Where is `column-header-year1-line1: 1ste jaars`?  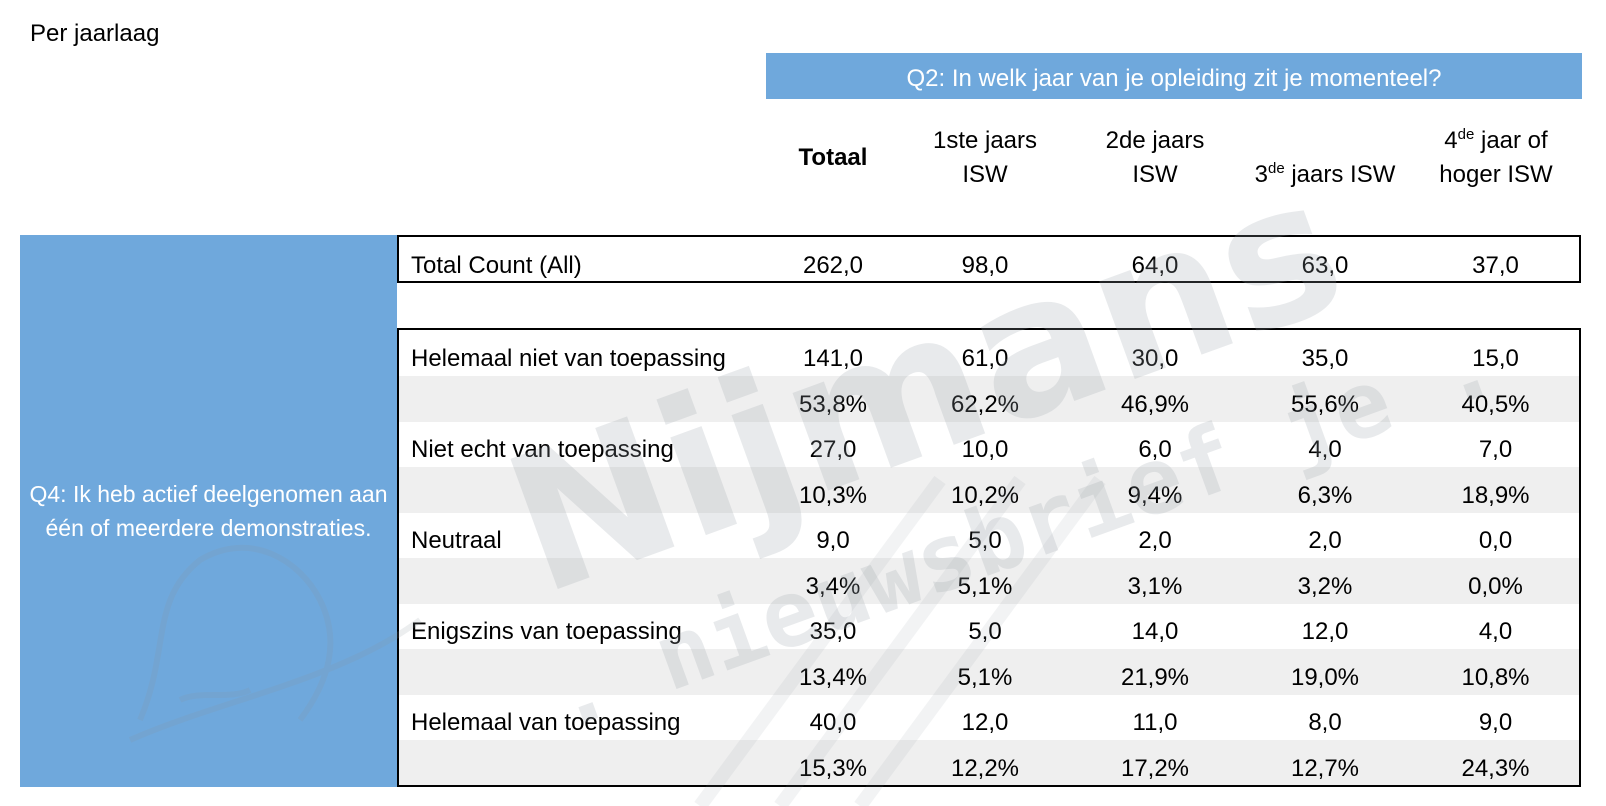 column-header-year1-line1: 1ste jaars is located at coordinates (985, 140).